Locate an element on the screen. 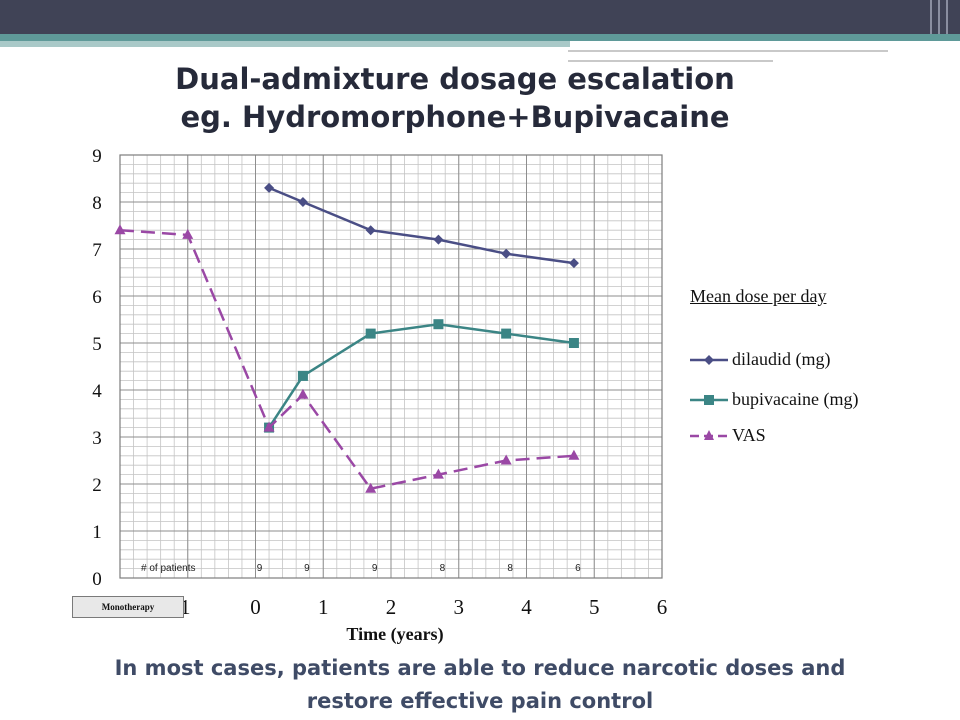 Image resolution: width=960 pixels, height=720 pixels. y-tick-label: 3 is located at coordinates (97, 438).